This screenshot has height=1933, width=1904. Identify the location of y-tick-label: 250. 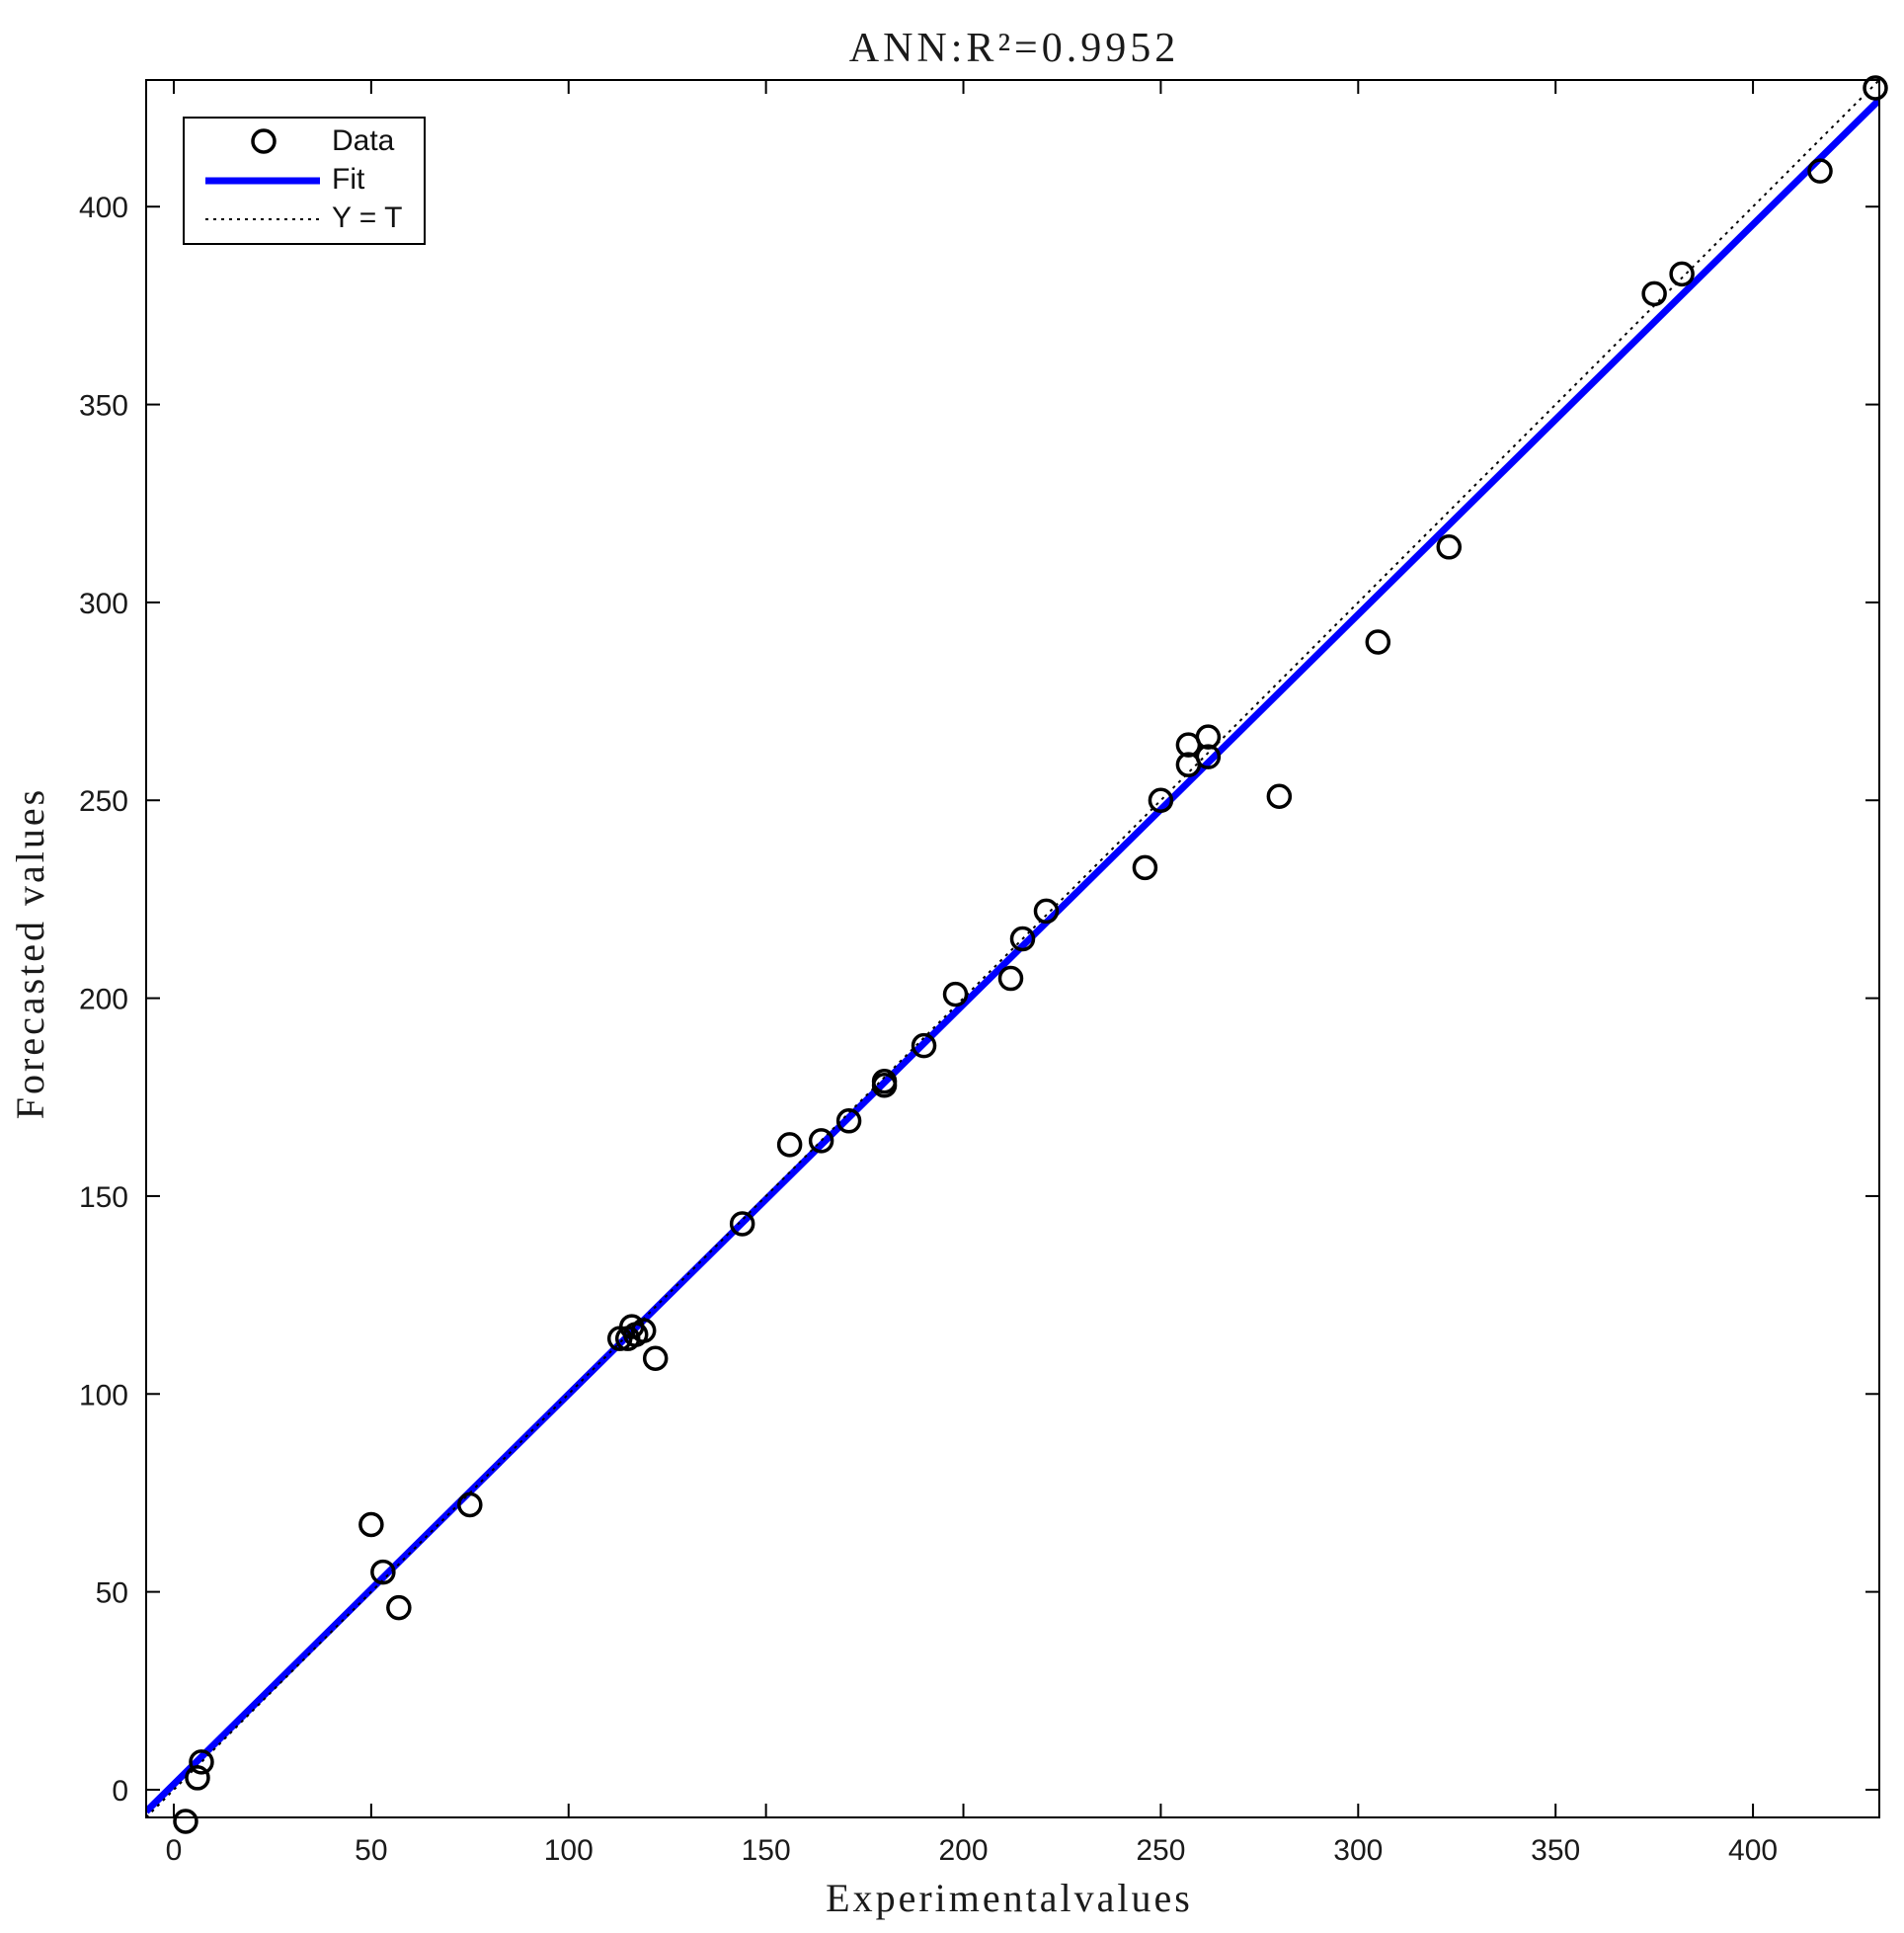
(103, 801).